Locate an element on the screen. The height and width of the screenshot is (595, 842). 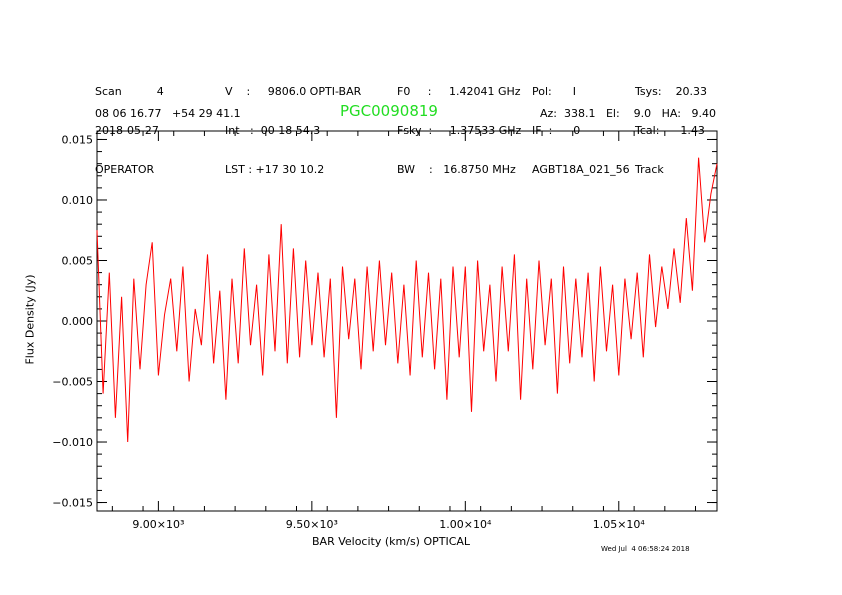
source-name: PGC0090819 is located at coordinates (389, 111).